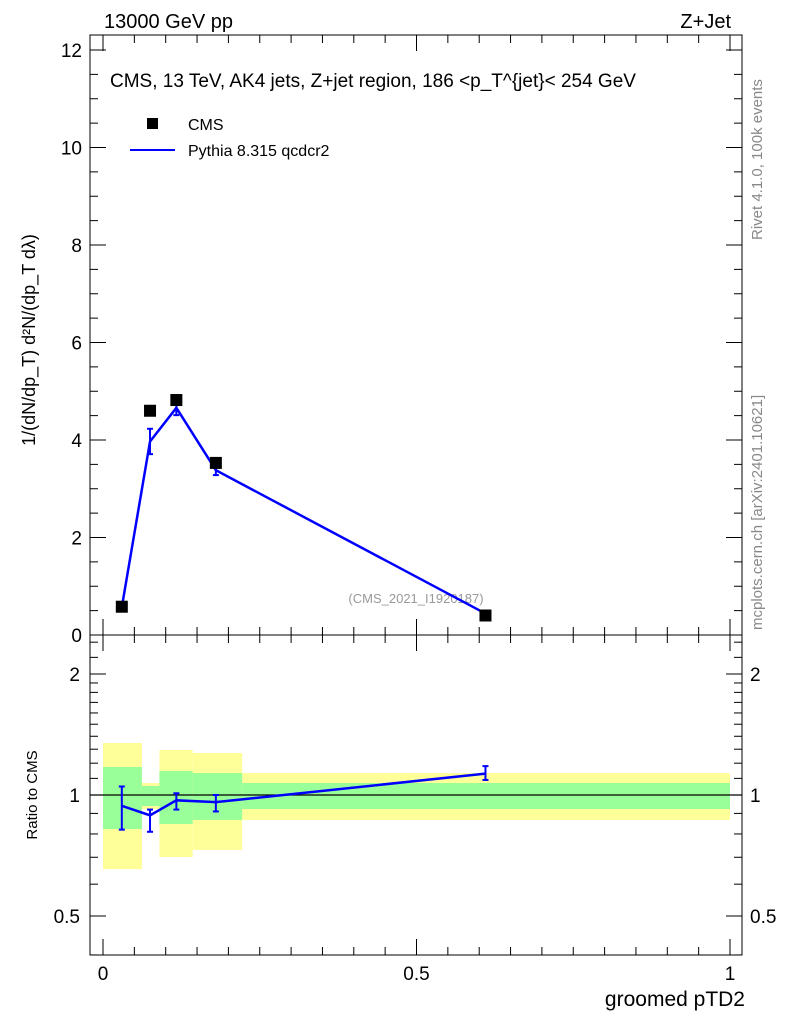  I want to click on legend: CMS Pythia 8.315 qcdcr2, so click(230, 138).